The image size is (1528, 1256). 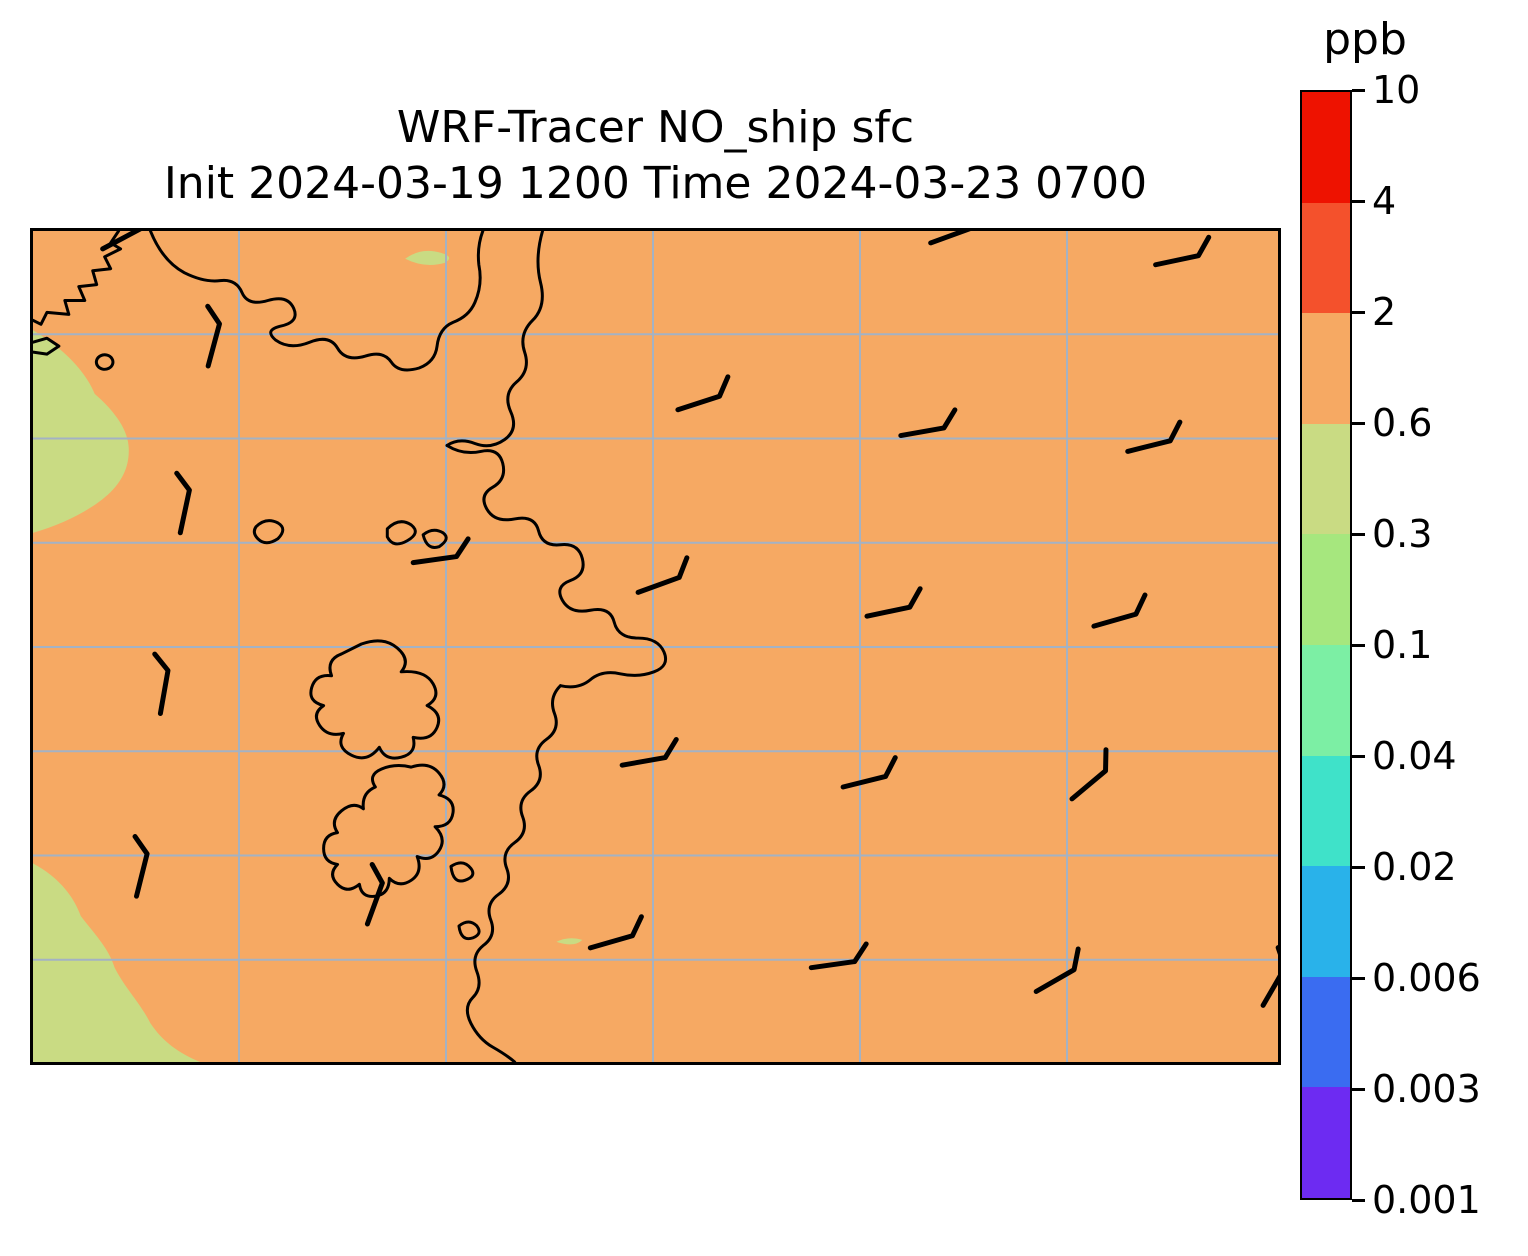 I want to click on colorbar-tick-label: 0.001, so click(x=1426, y=1200).